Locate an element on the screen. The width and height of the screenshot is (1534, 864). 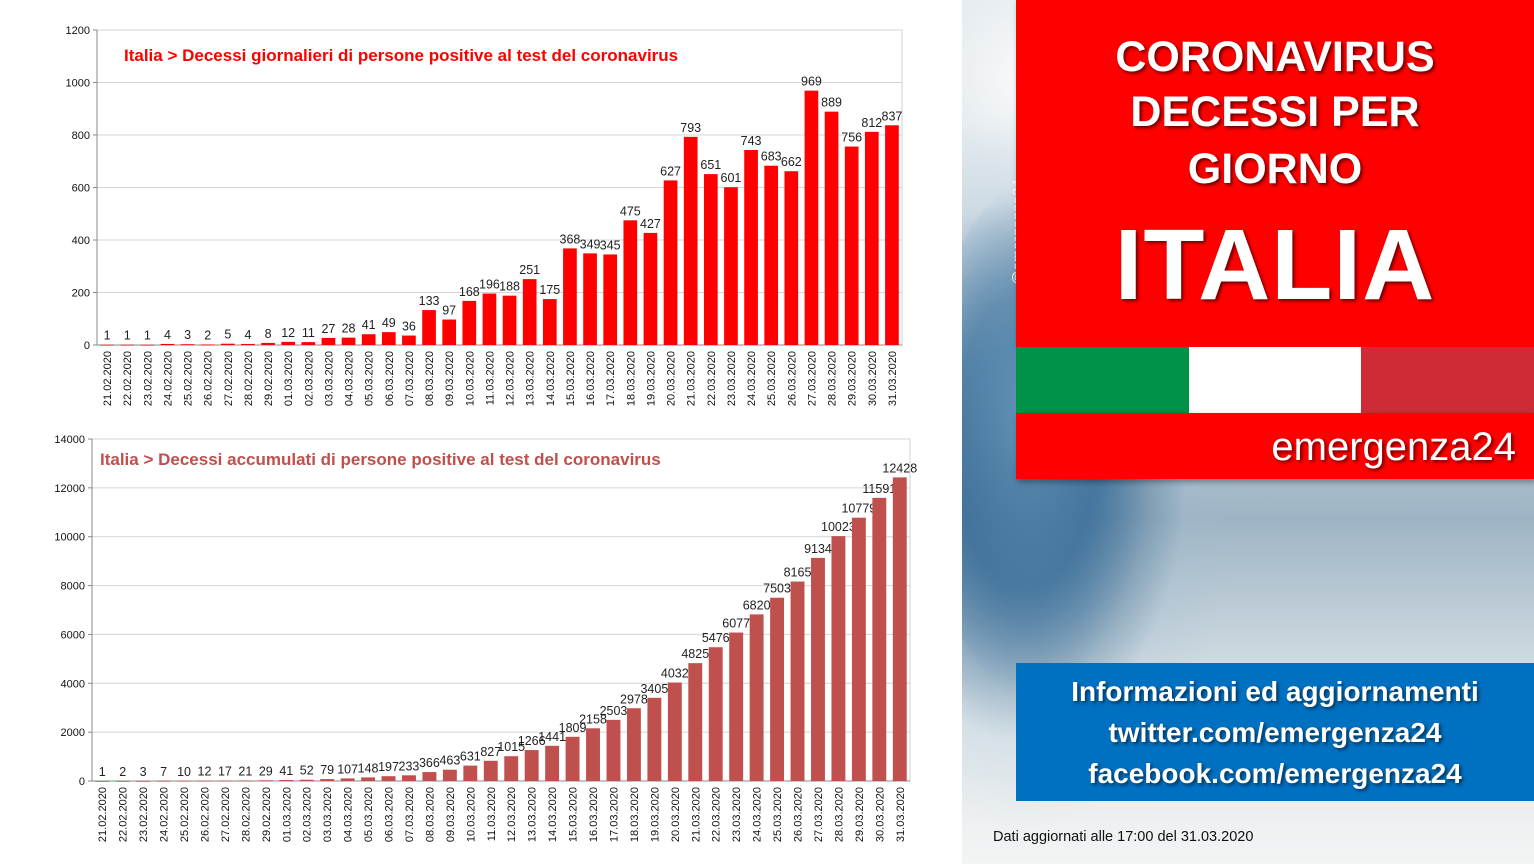
cumulative-ytick-label: 8000 is located at coordinates (73, 587).